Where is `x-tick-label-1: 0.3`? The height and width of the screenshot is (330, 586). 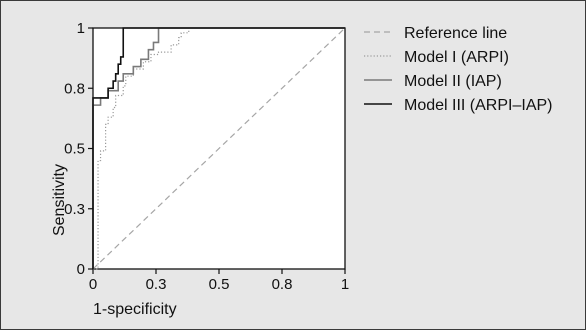
x-tick-label-1: 0.3 is located at coordinates (156, 284).